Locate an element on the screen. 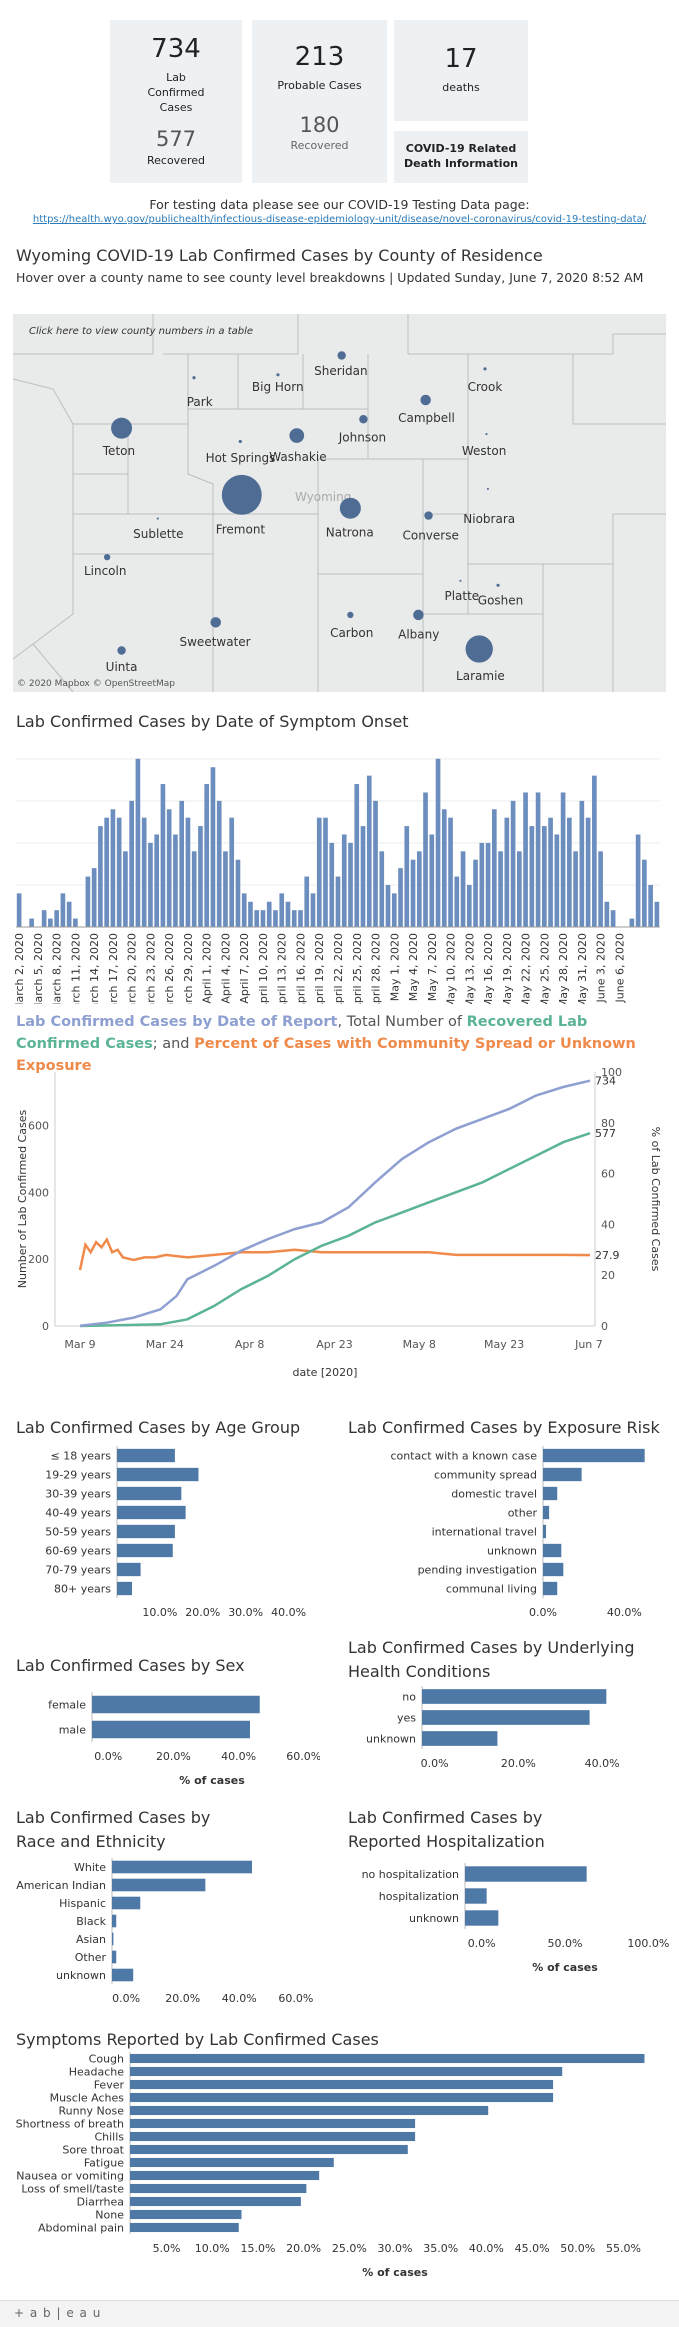 The height and width of the screenshot is (2327, 679). county-label-platte: Platte is located at coordinates (461, 596).